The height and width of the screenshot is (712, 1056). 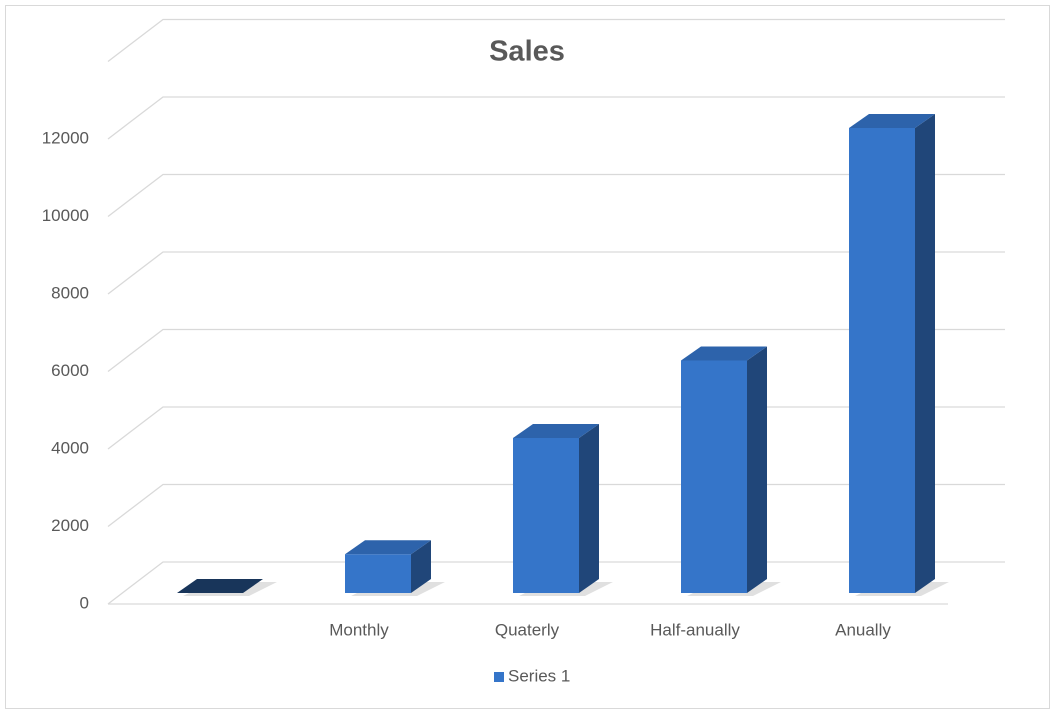 I want to click on y-tick-label: 12000, so click(x=65, y=137).